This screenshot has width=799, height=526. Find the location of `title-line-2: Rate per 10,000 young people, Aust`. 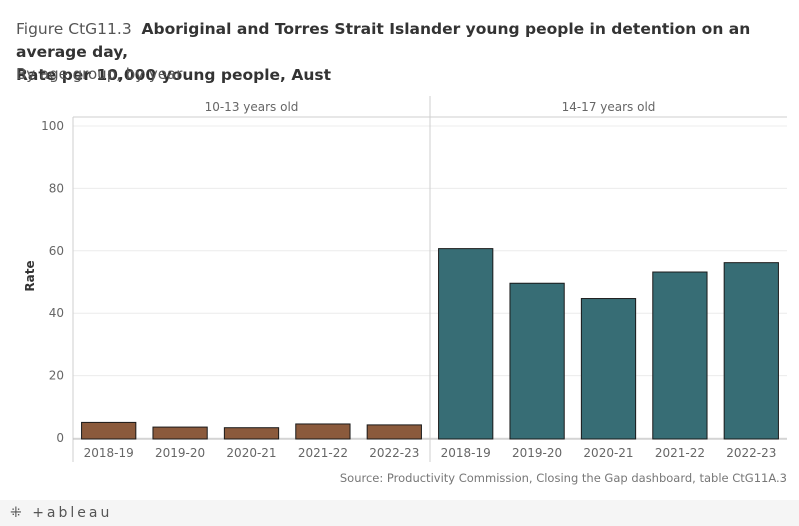

title-line-2: Rate per 10,000 young people, Aust is located at coordinates (174, 75).